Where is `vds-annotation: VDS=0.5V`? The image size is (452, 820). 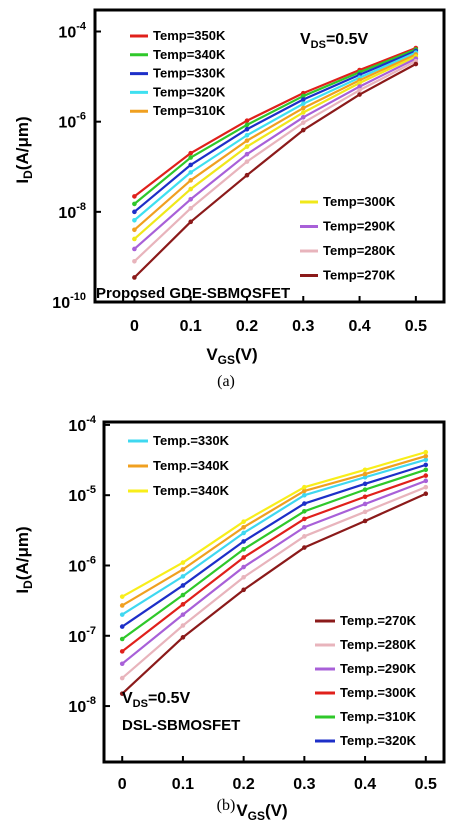 vds-annotation: VDS=0.5V is located at coordinates (156, 700).